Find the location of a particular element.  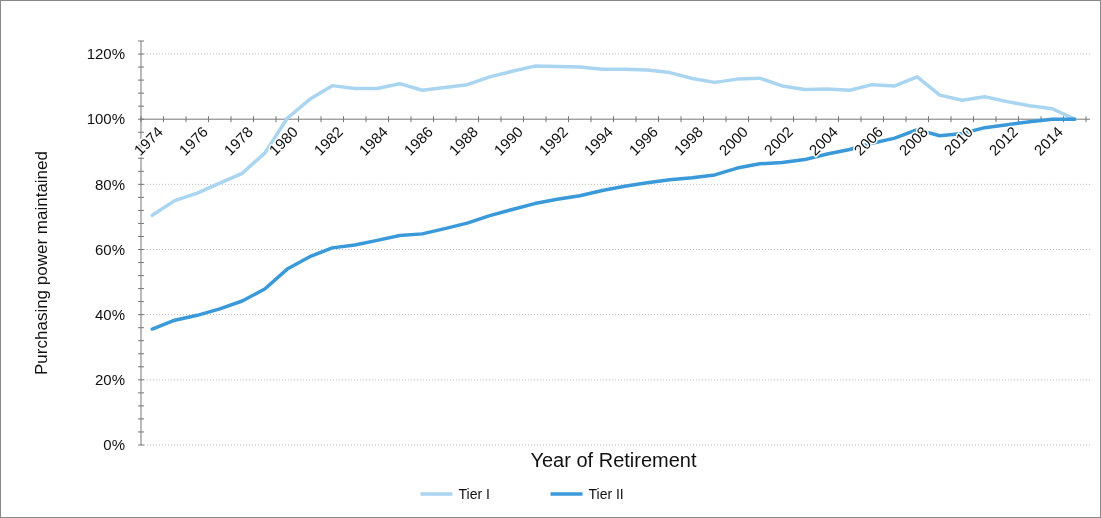

y-tick-label: 60% is located at coordinates (109, 249).